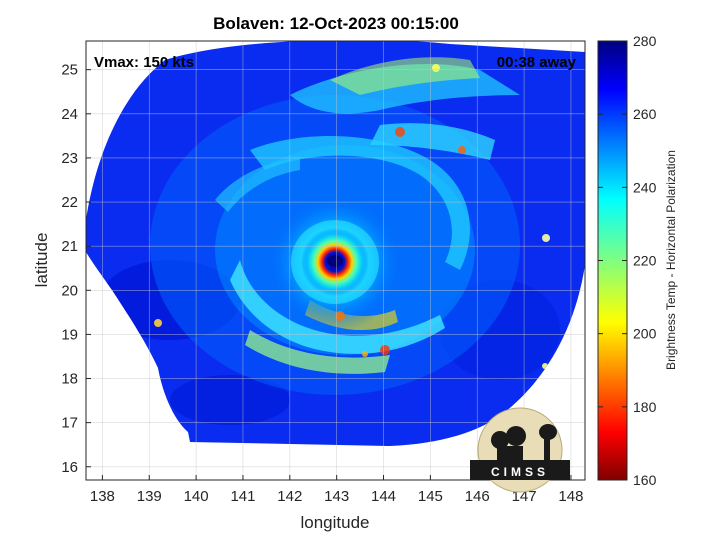 The image size is (720, 540). What do you see at coordinates (570, 496) in the screenshot?
I see `x-tick-label: 148` at bounding box center [570, 496].